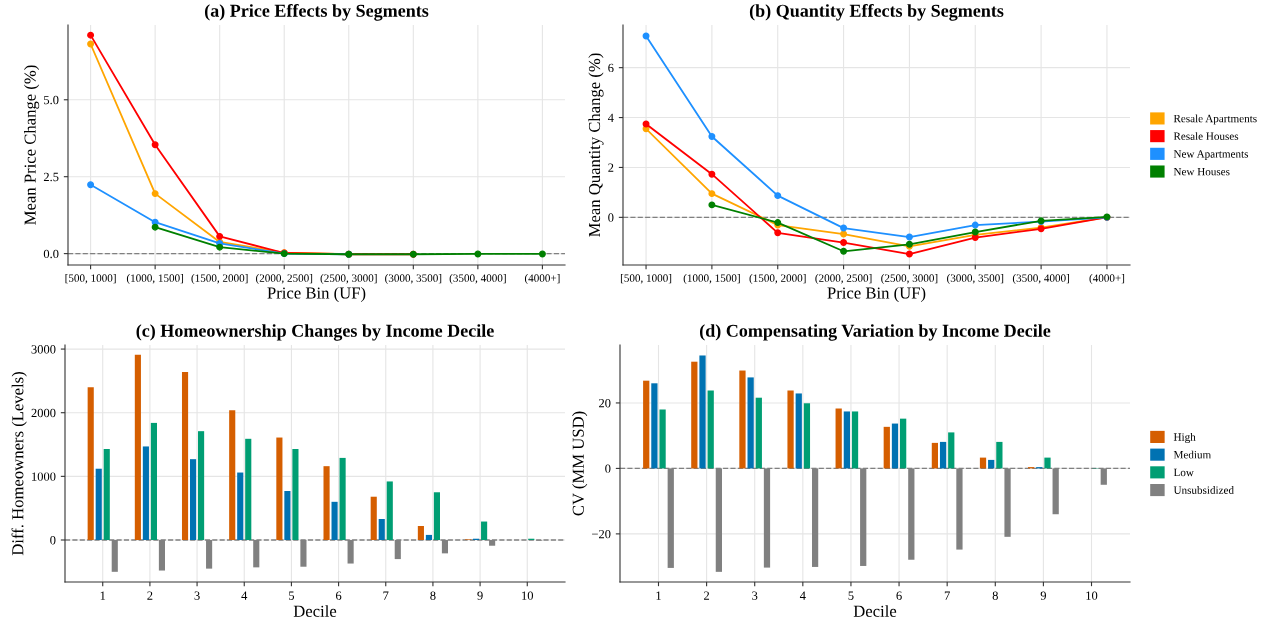 The height and width of the screenshot is (626, 1285). I want to click on legend-label: New Houses, so click(1201, 171).